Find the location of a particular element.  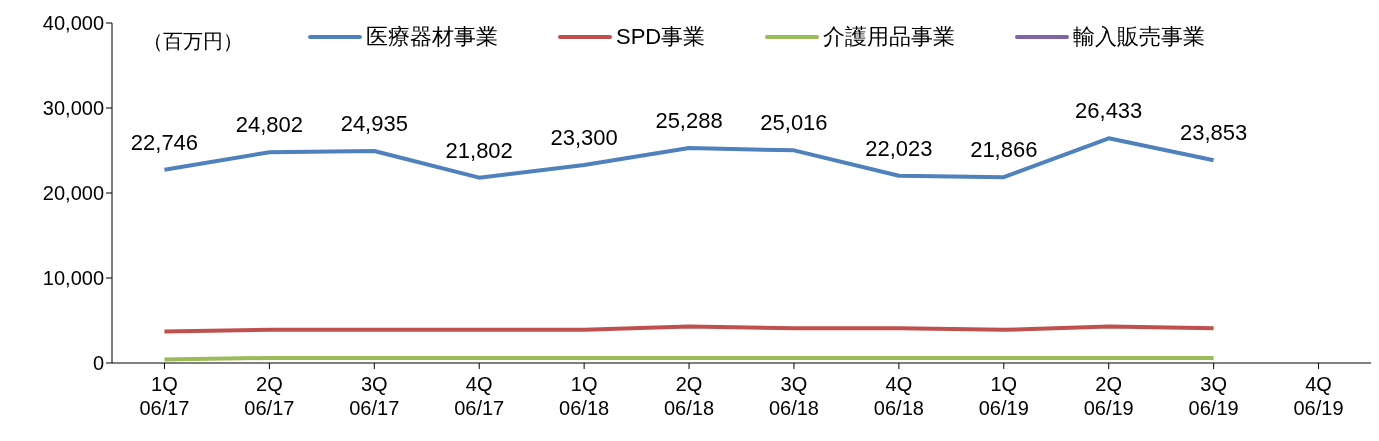

data-label: 24,802 is located at coordinates (269, 125).